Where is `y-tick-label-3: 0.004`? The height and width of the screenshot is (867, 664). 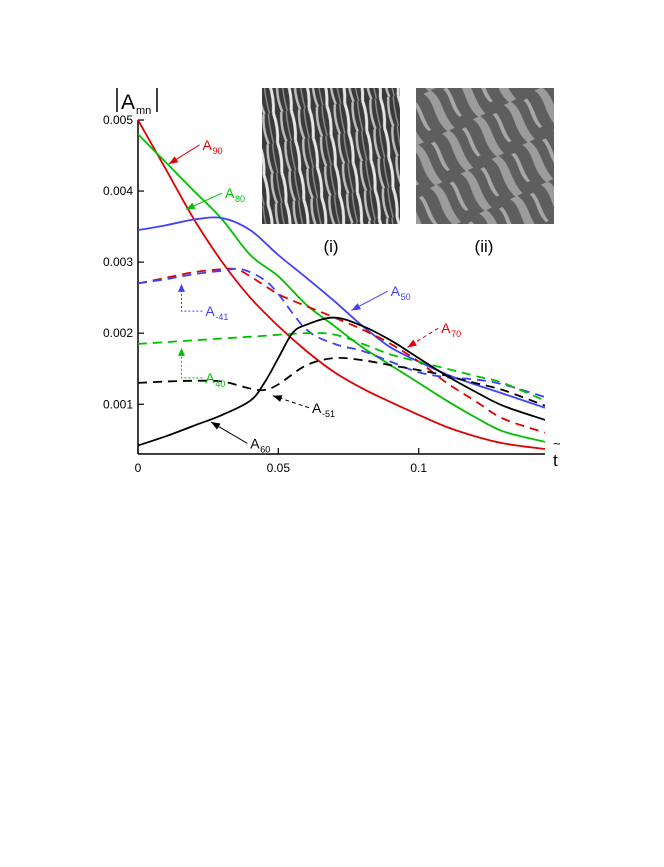 y-tick-label-3: 0.004 is located at coordinates (118, 191).